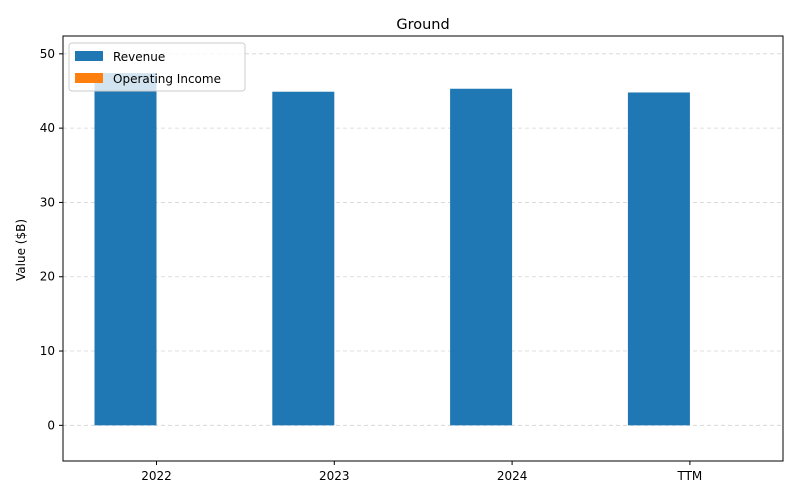 The height and width of the screenshot is (500, 800). Describe the element at coordinates (125, 249) in the screenshot. I see `bar-revenue-2022` at that location.